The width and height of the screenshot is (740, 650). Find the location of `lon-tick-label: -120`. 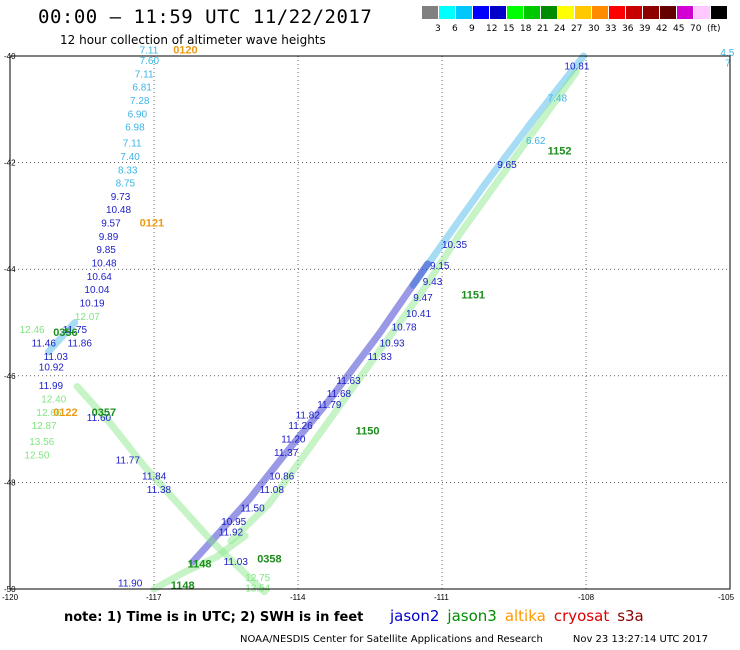

lon-tick-label: -120 is located at coordinates (10, 597).